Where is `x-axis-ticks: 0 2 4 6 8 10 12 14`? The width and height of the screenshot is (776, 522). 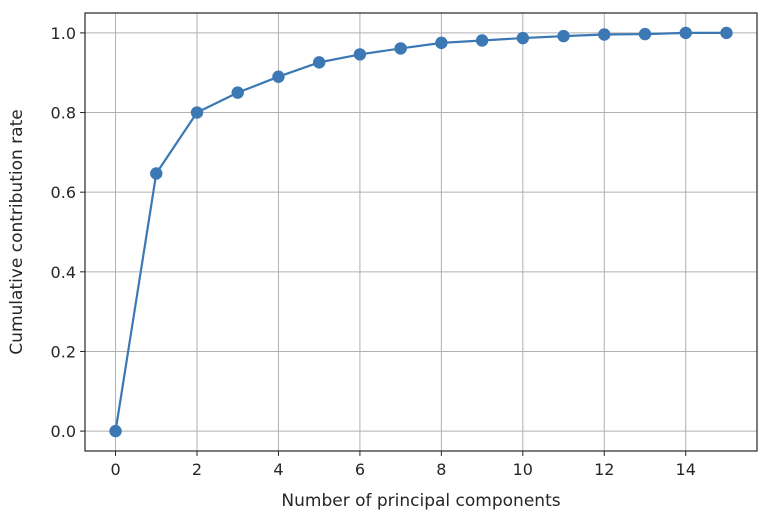
x-axis-ticks: 0 2 4 6 8 10 12 14 is located at coordinates (403, 465).